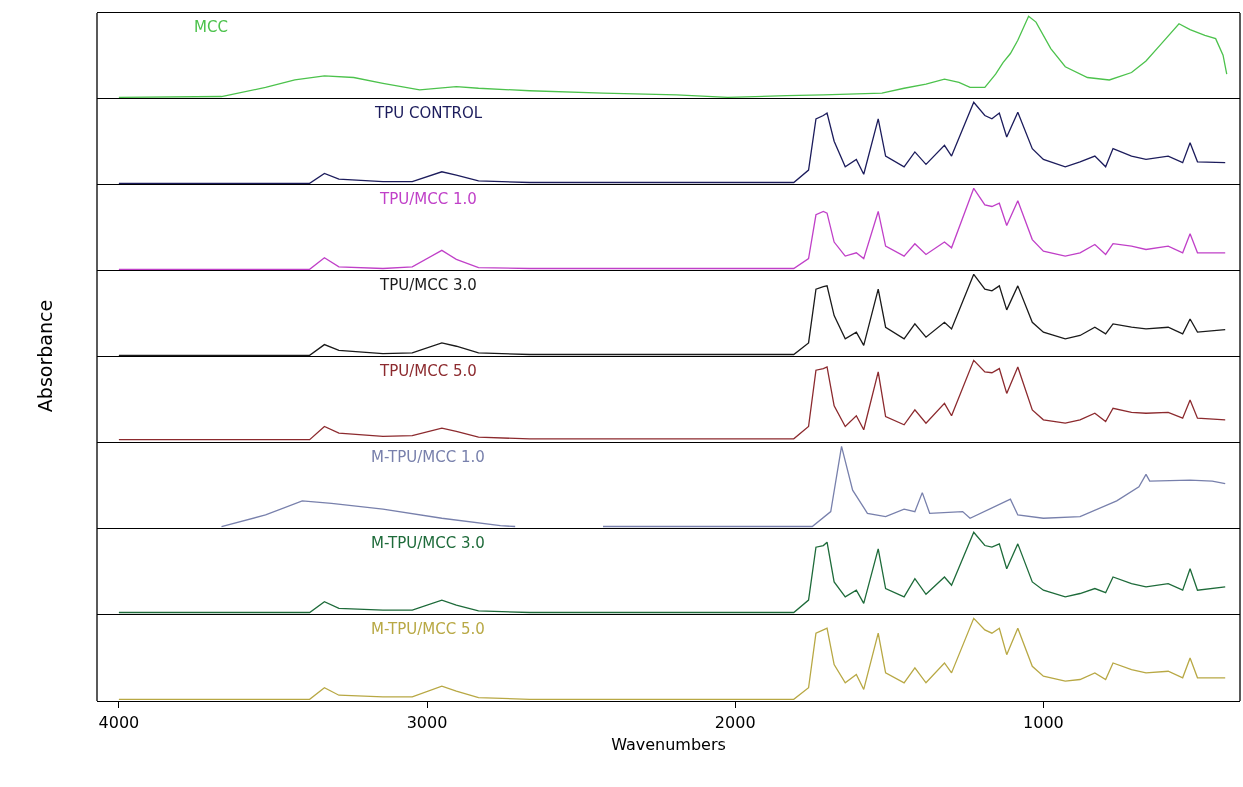 The image size is (1243, 787). What do you see at coordinates (428, 371) in the screenshot?
I see `text: TPU/MCC 5.0` at bounding box center [428, 371].